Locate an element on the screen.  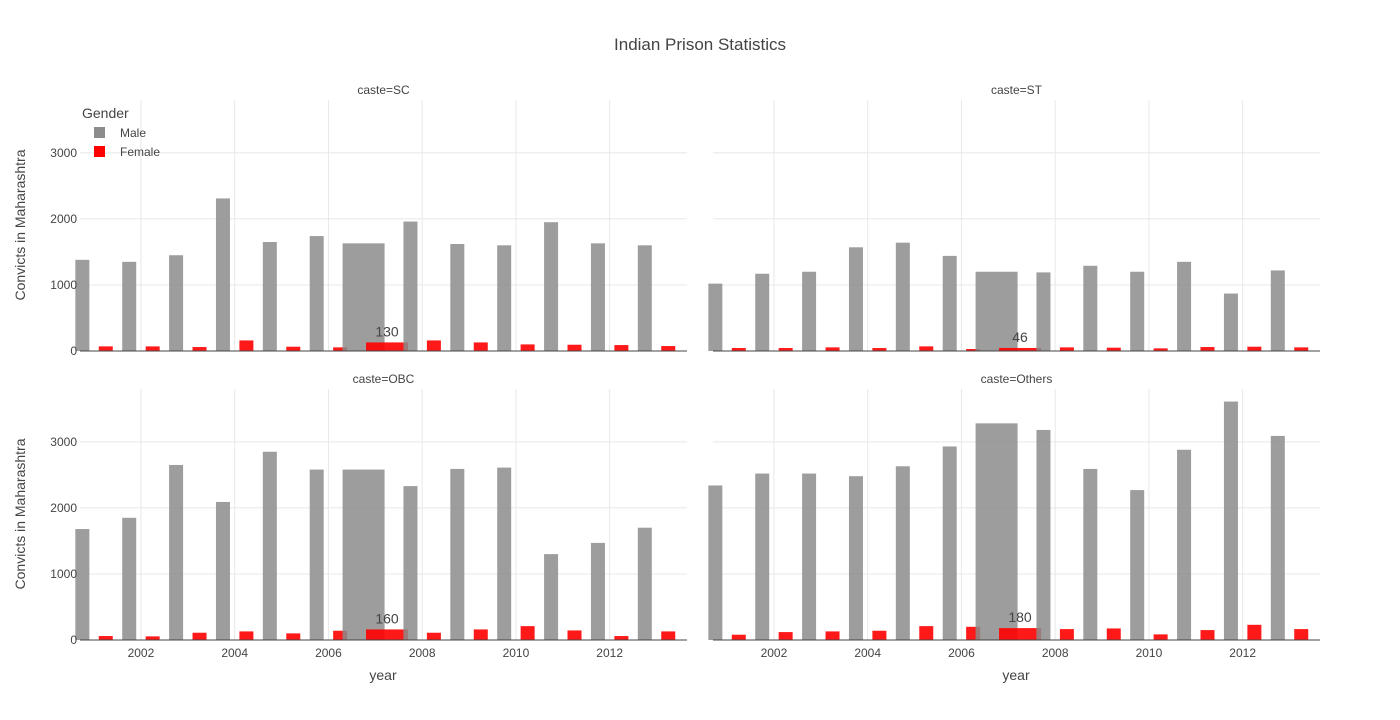
legend-swatch-female is located at coordinates (99, 151).